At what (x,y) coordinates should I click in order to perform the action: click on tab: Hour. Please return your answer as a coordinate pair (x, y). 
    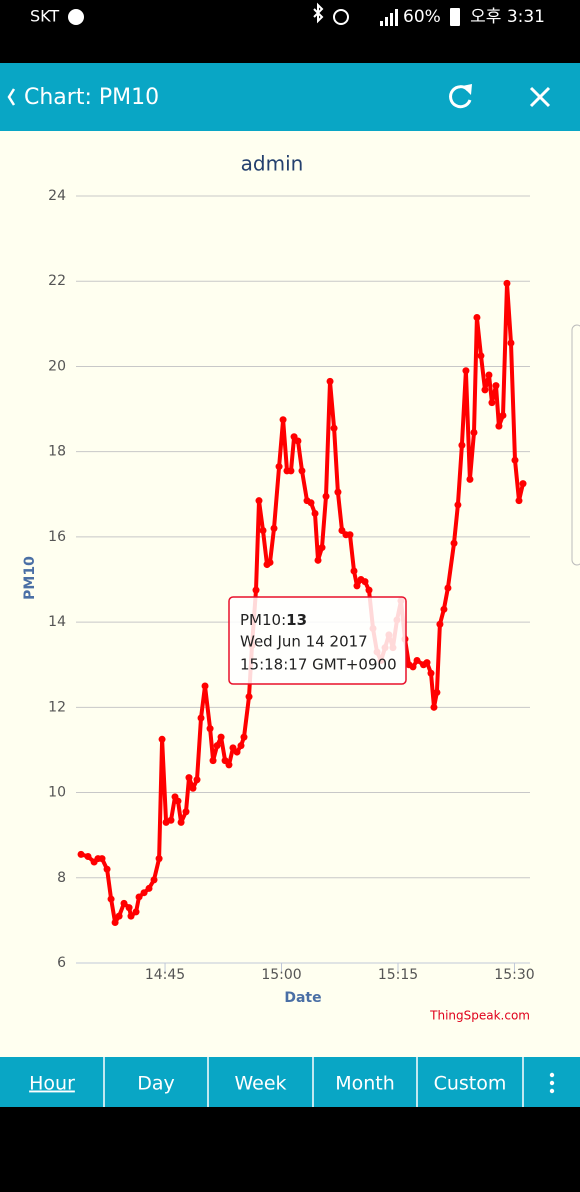
    Looking at the image, I should click on (52, 1084).